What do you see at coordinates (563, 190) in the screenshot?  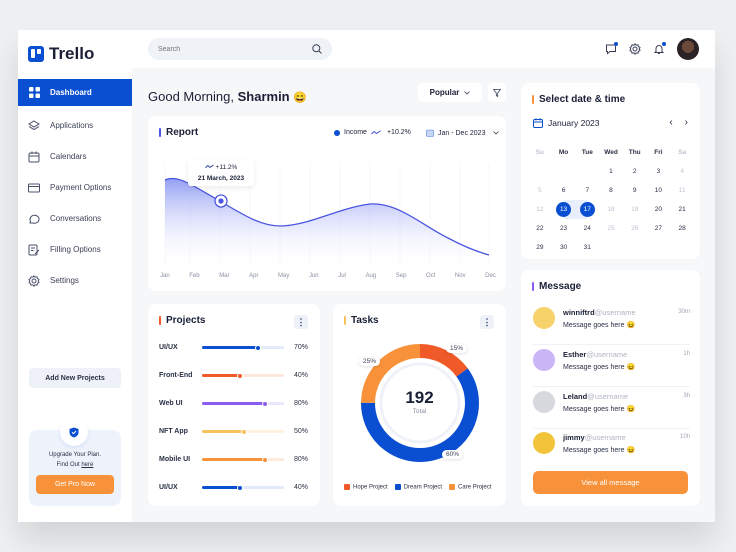 I see `calendar-day: 6` at bounding box center [563, 190].